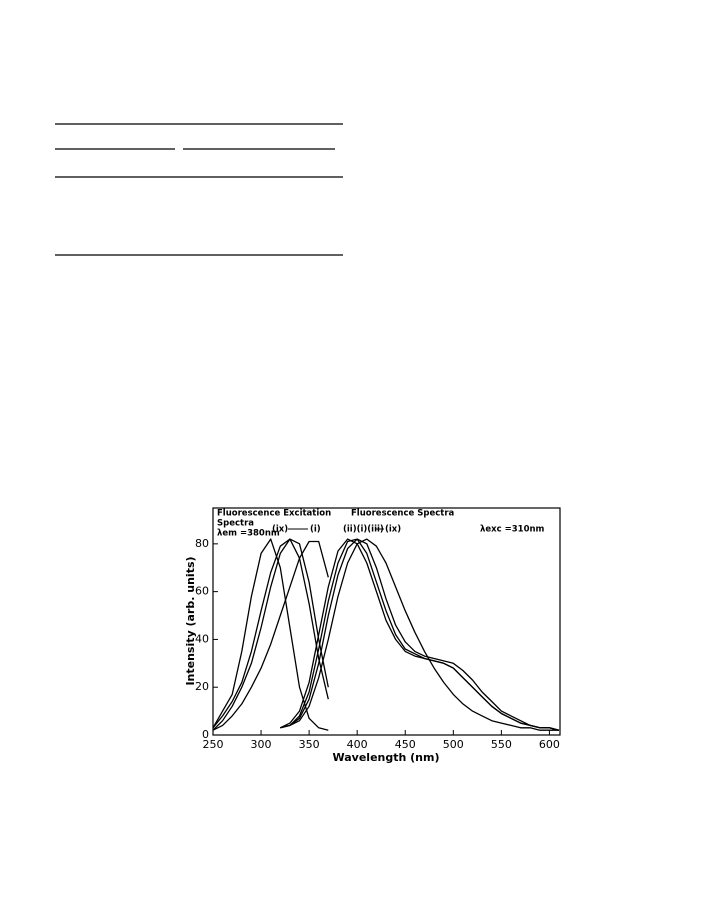  I want to click on y-axis-label: Intensity (arb. units), so click(190, 620).